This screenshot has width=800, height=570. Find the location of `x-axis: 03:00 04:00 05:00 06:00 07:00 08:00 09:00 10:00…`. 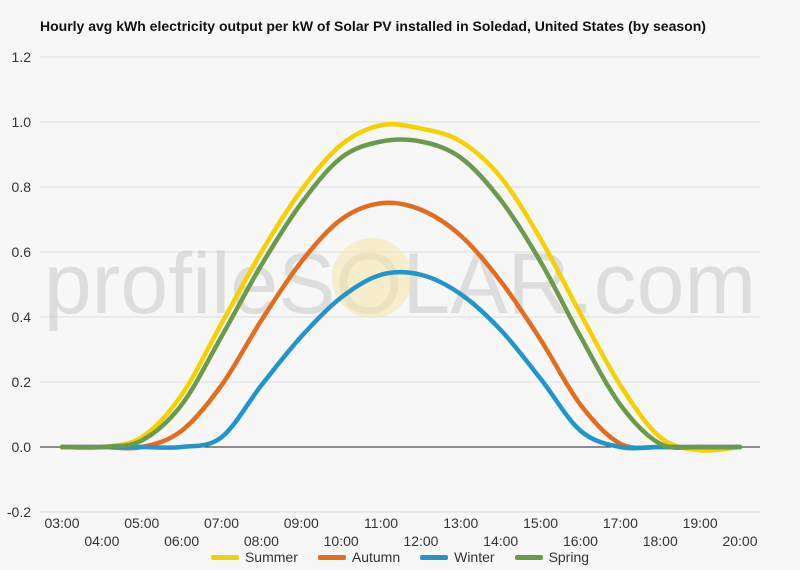

x-axis: 03:00 04:00 05:00 06:00 07:00 08:00 09:00 10:00… is located at coordinates (400, 532).